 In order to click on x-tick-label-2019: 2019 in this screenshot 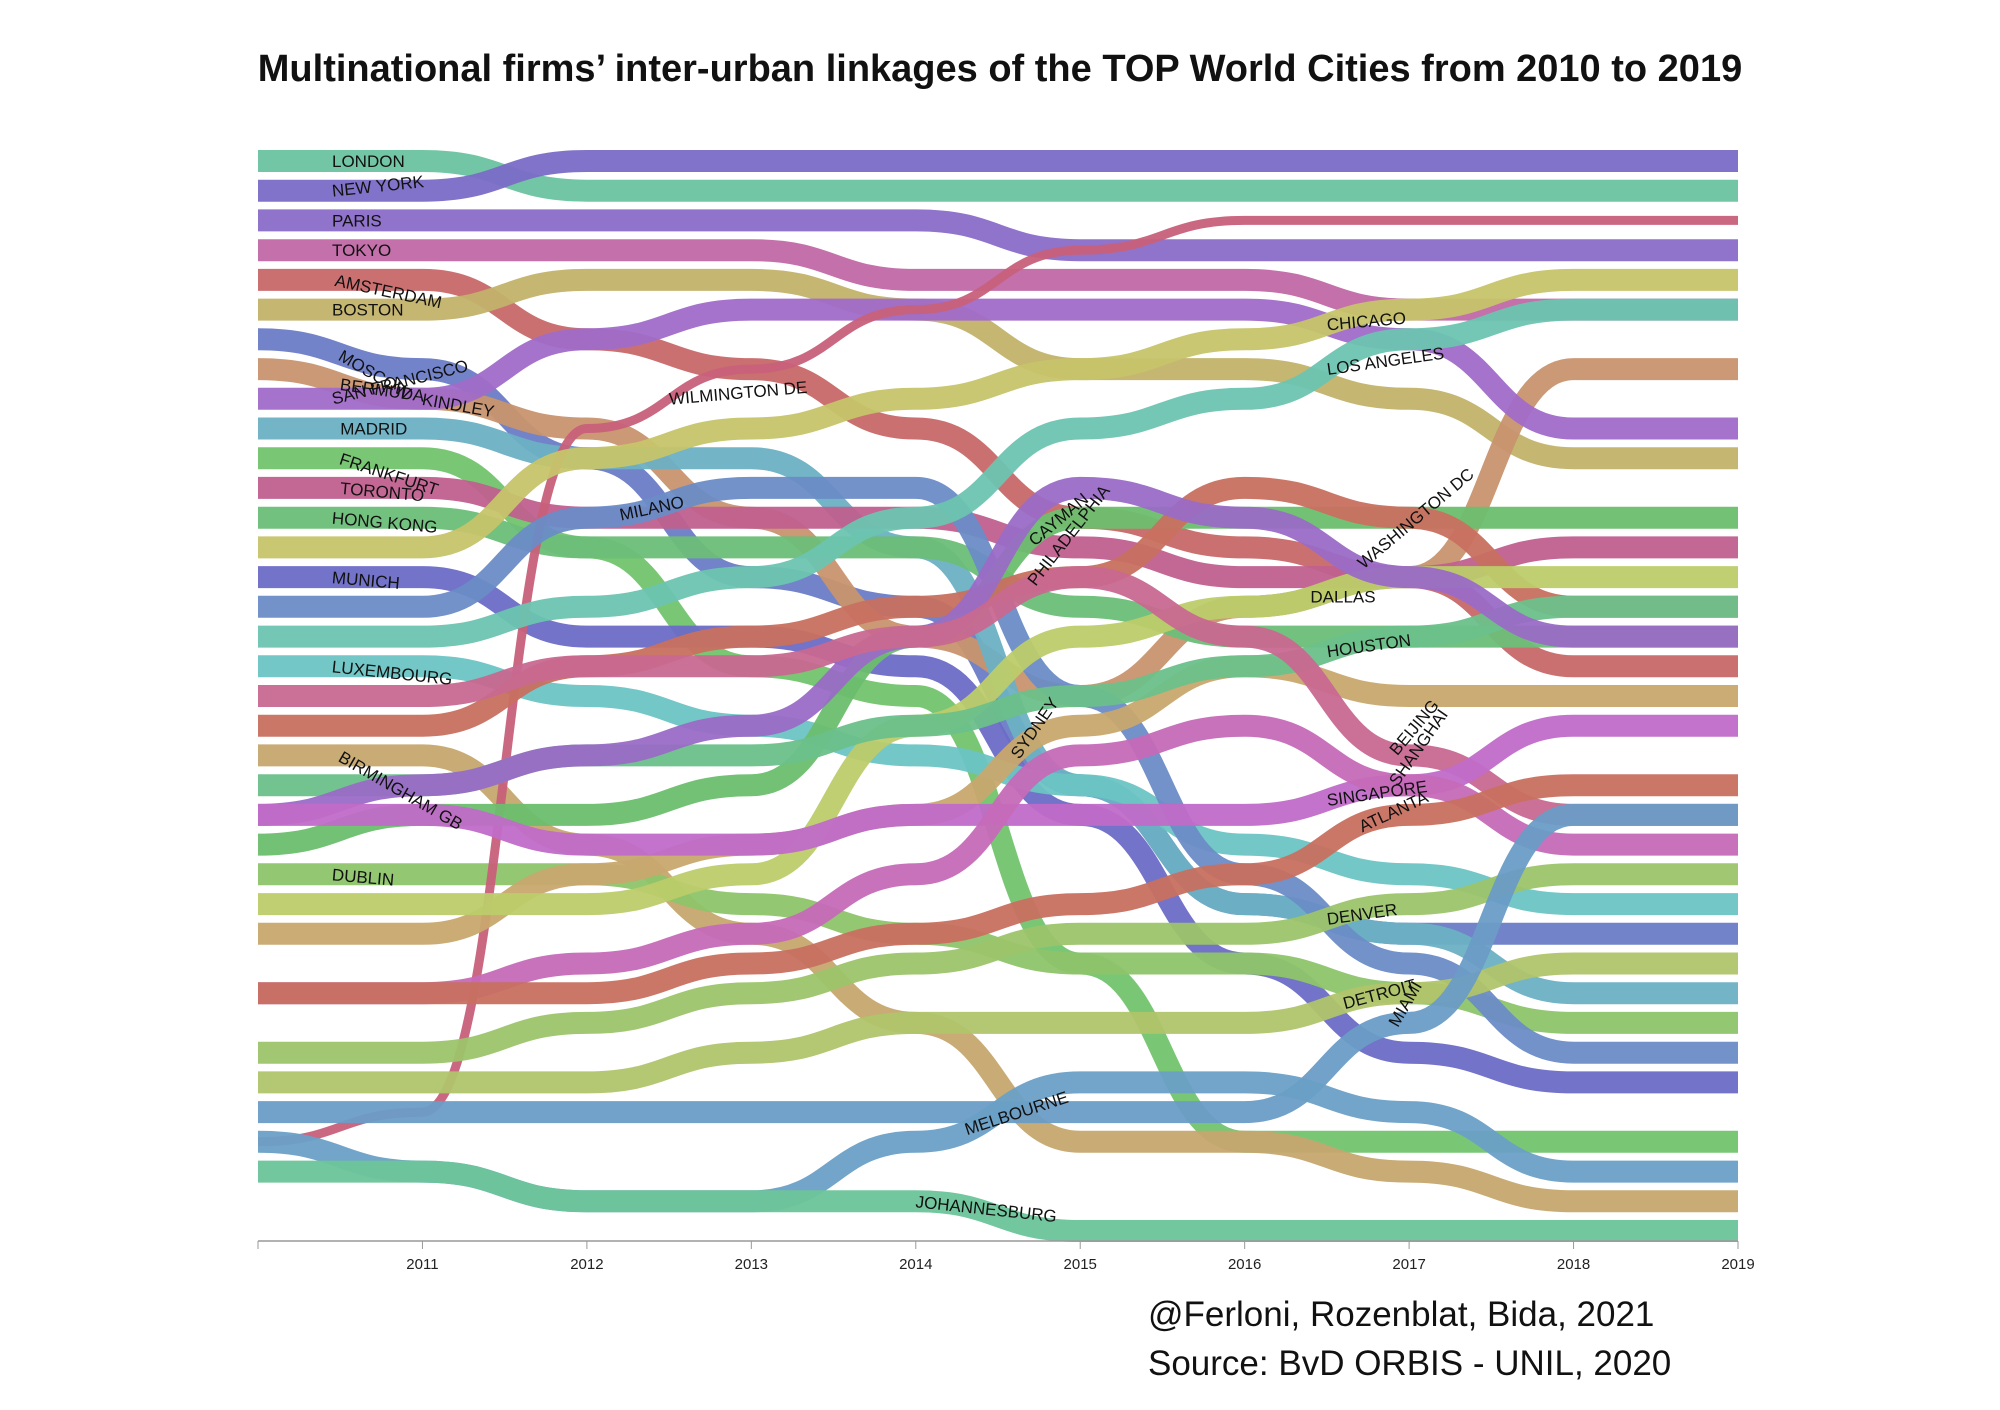, I will do `click(1737, 1264)`.